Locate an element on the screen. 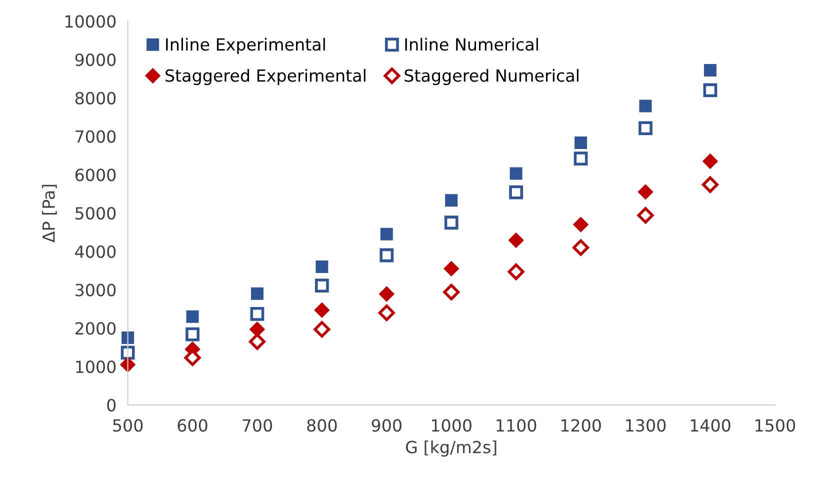 The width and height of the screenshot is (814, 492). x-tick-label: 600 is located at coordinates (193, 425).